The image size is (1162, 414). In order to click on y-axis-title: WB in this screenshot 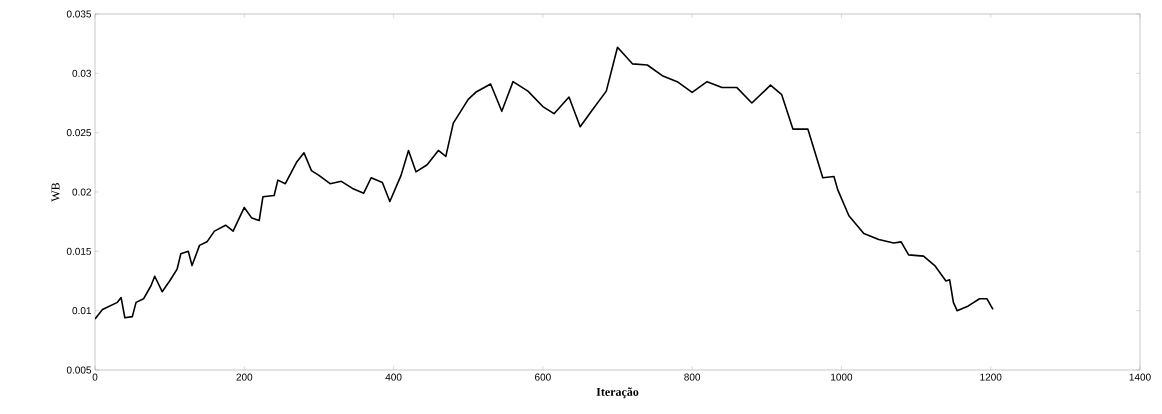, I will do `click(55, 192)`.